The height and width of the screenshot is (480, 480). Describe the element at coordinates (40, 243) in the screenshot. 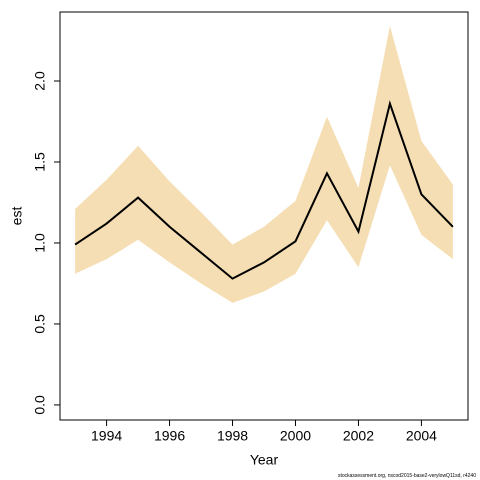

I see `y-tick-label: 1.0` at that location.